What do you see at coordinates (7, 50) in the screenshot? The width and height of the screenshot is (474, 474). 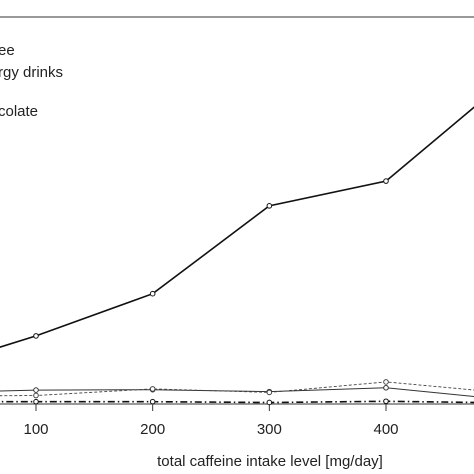 I see `legend-entry: ee` at bounding box center [7, 50].